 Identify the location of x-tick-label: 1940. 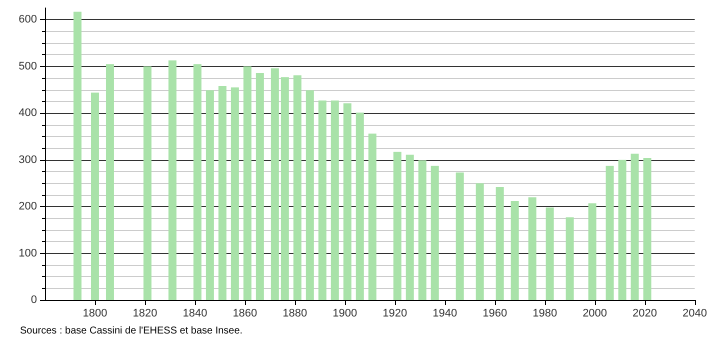
(445, 314).